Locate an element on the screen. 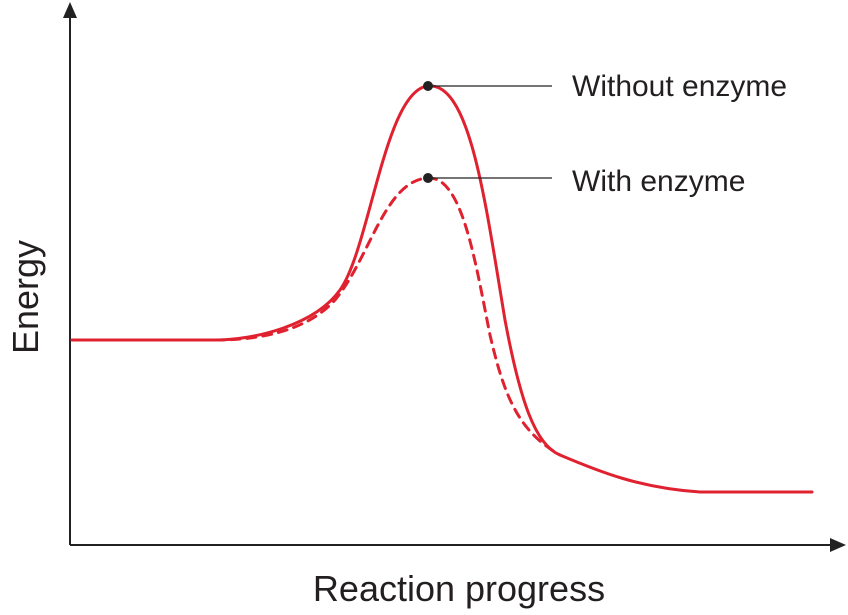  series-label-without-enzyme: Without enzyme is located at coordinates (679, 86).